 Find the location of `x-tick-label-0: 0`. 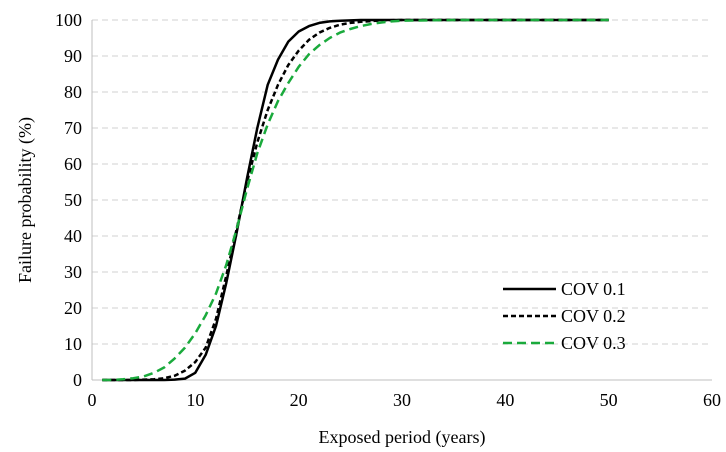

x-tick-label-0: 0 is located at coordinates (92, 400).